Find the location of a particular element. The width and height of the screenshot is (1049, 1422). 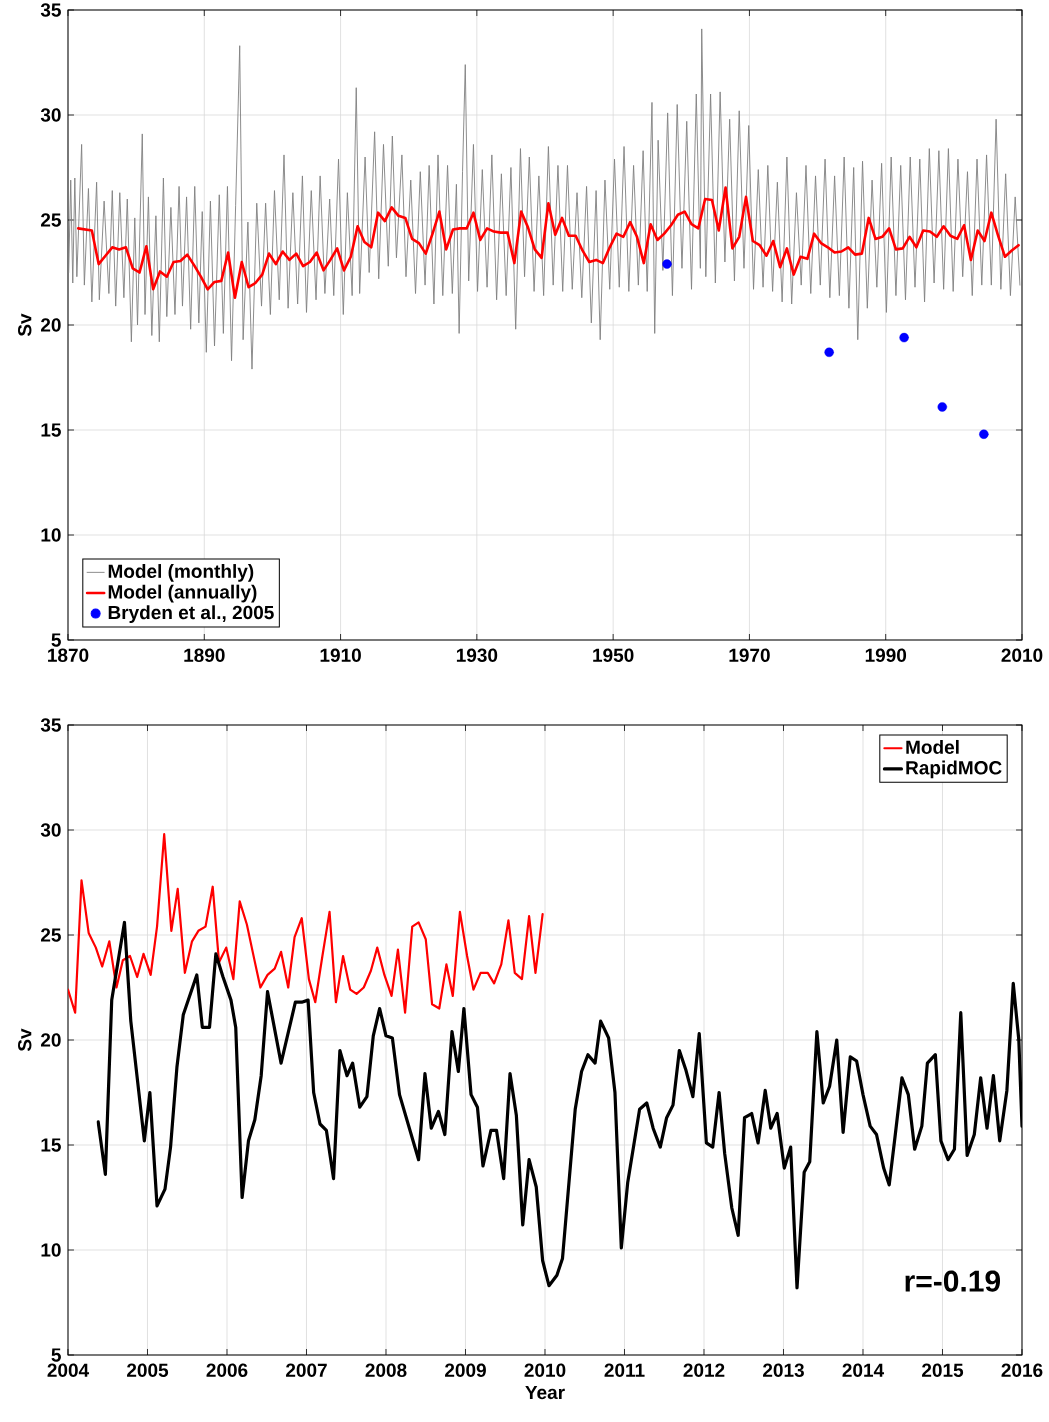

x-tick-label: 2014 is located at coordinates (863, 1370).